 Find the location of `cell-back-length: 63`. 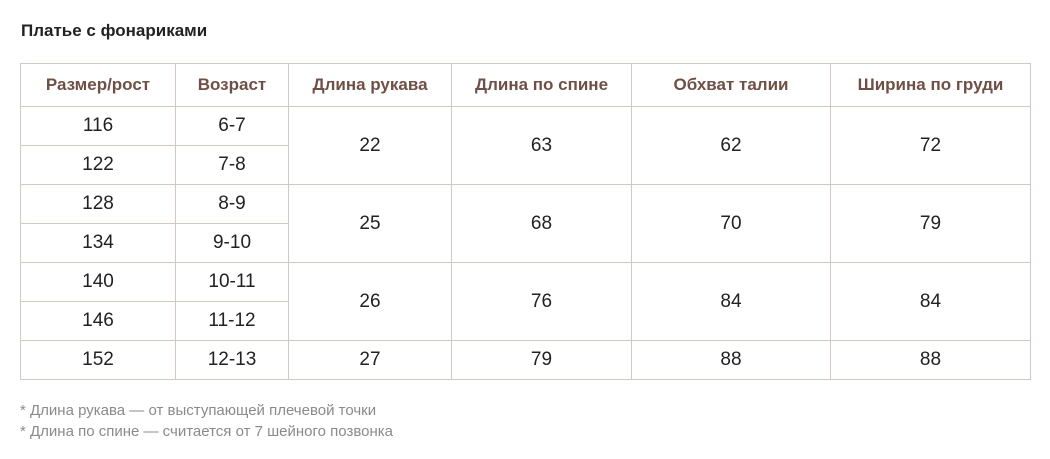

cell-back-length: 63 is located at coordinates (541, 145).